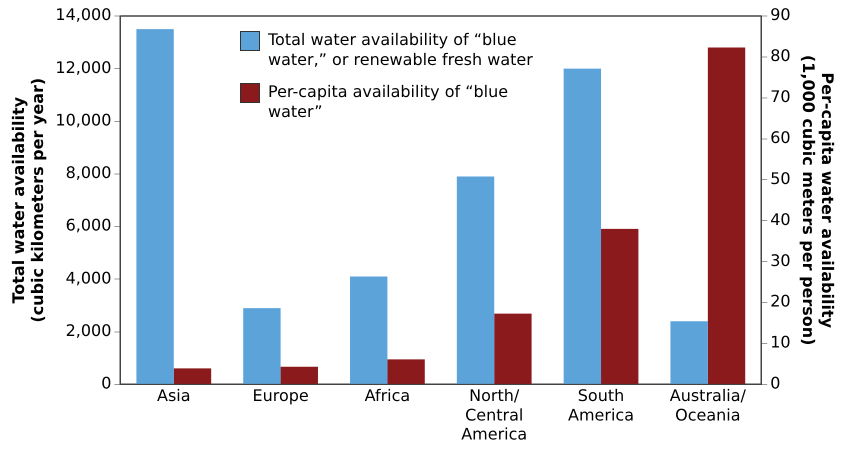 The height and width of the screenshot is (450, 846). I want to click on y2-tick-label: 0, so click(775, 383).